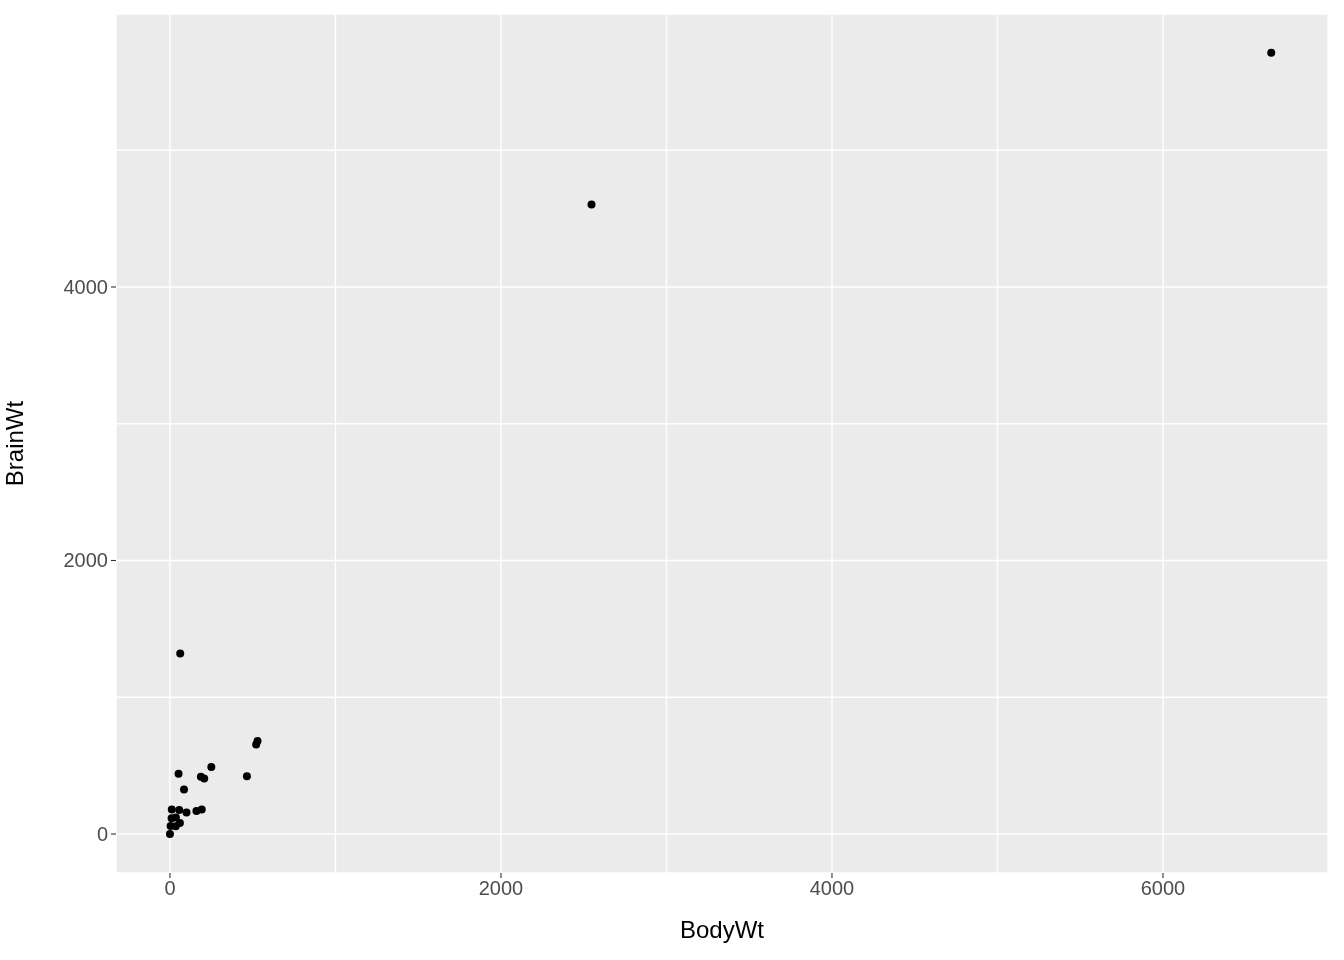 This screenshot has width=1344, height=960. What do you see at coordinates (170, 888) in the screenshot?
I see `x-tick-label: 0` at bounding box center [170, 888].